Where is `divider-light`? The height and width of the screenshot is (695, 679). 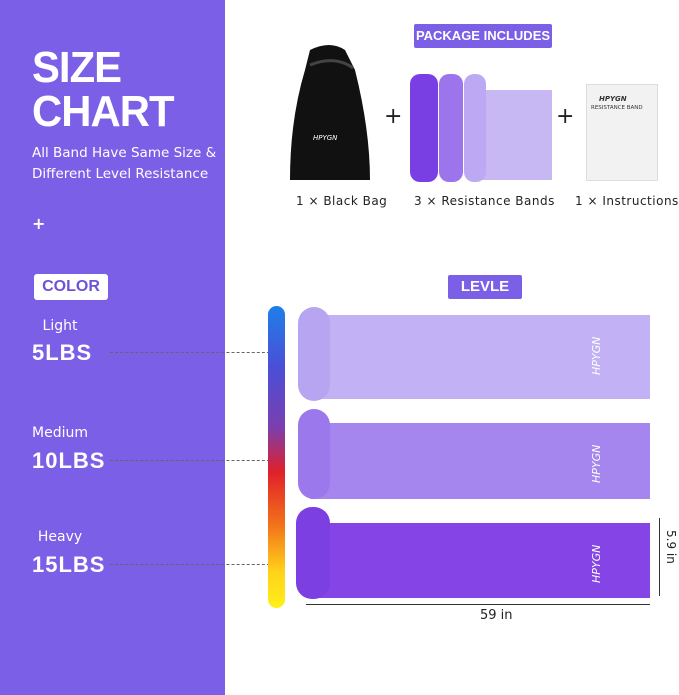
divider-light is located at coordinates (192, 352).